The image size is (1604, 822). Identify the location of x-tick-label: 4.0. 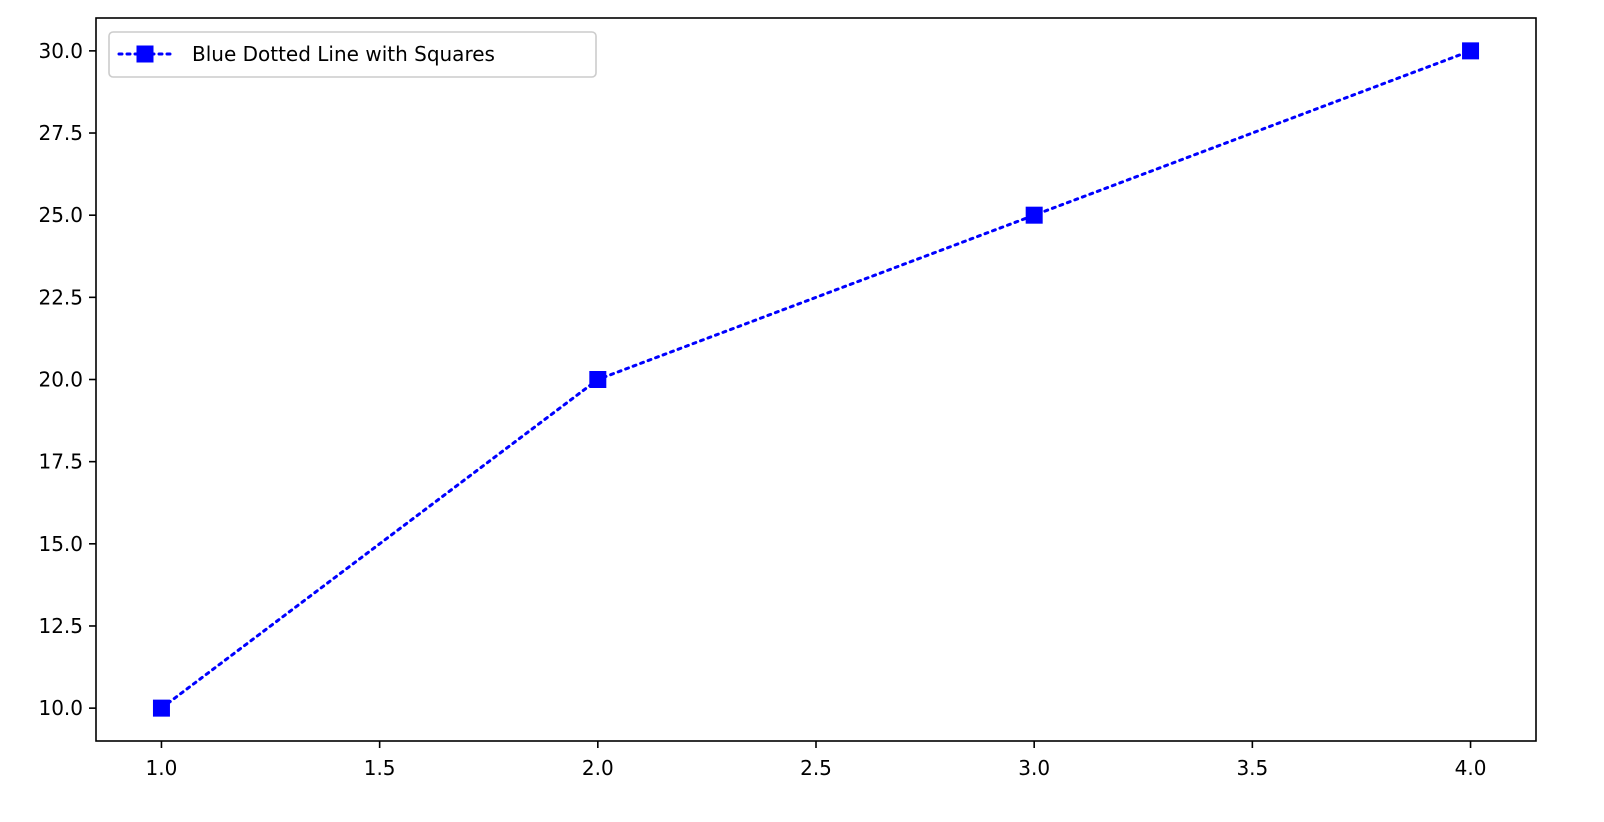
(1471, 768).